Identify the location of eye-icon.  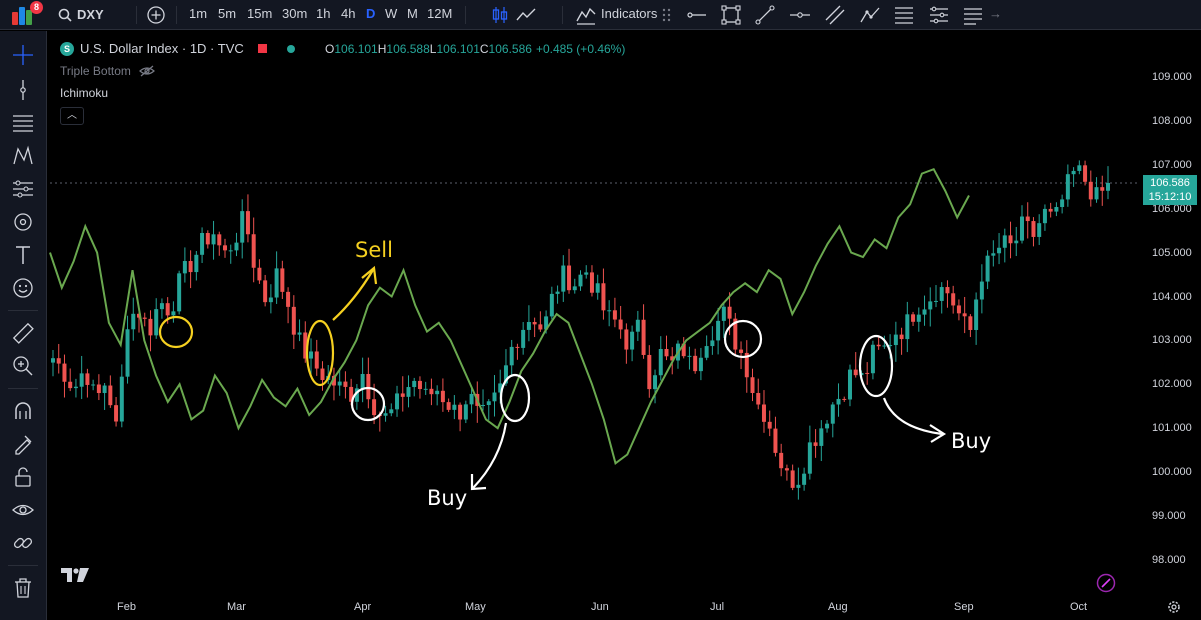
(23, 510).